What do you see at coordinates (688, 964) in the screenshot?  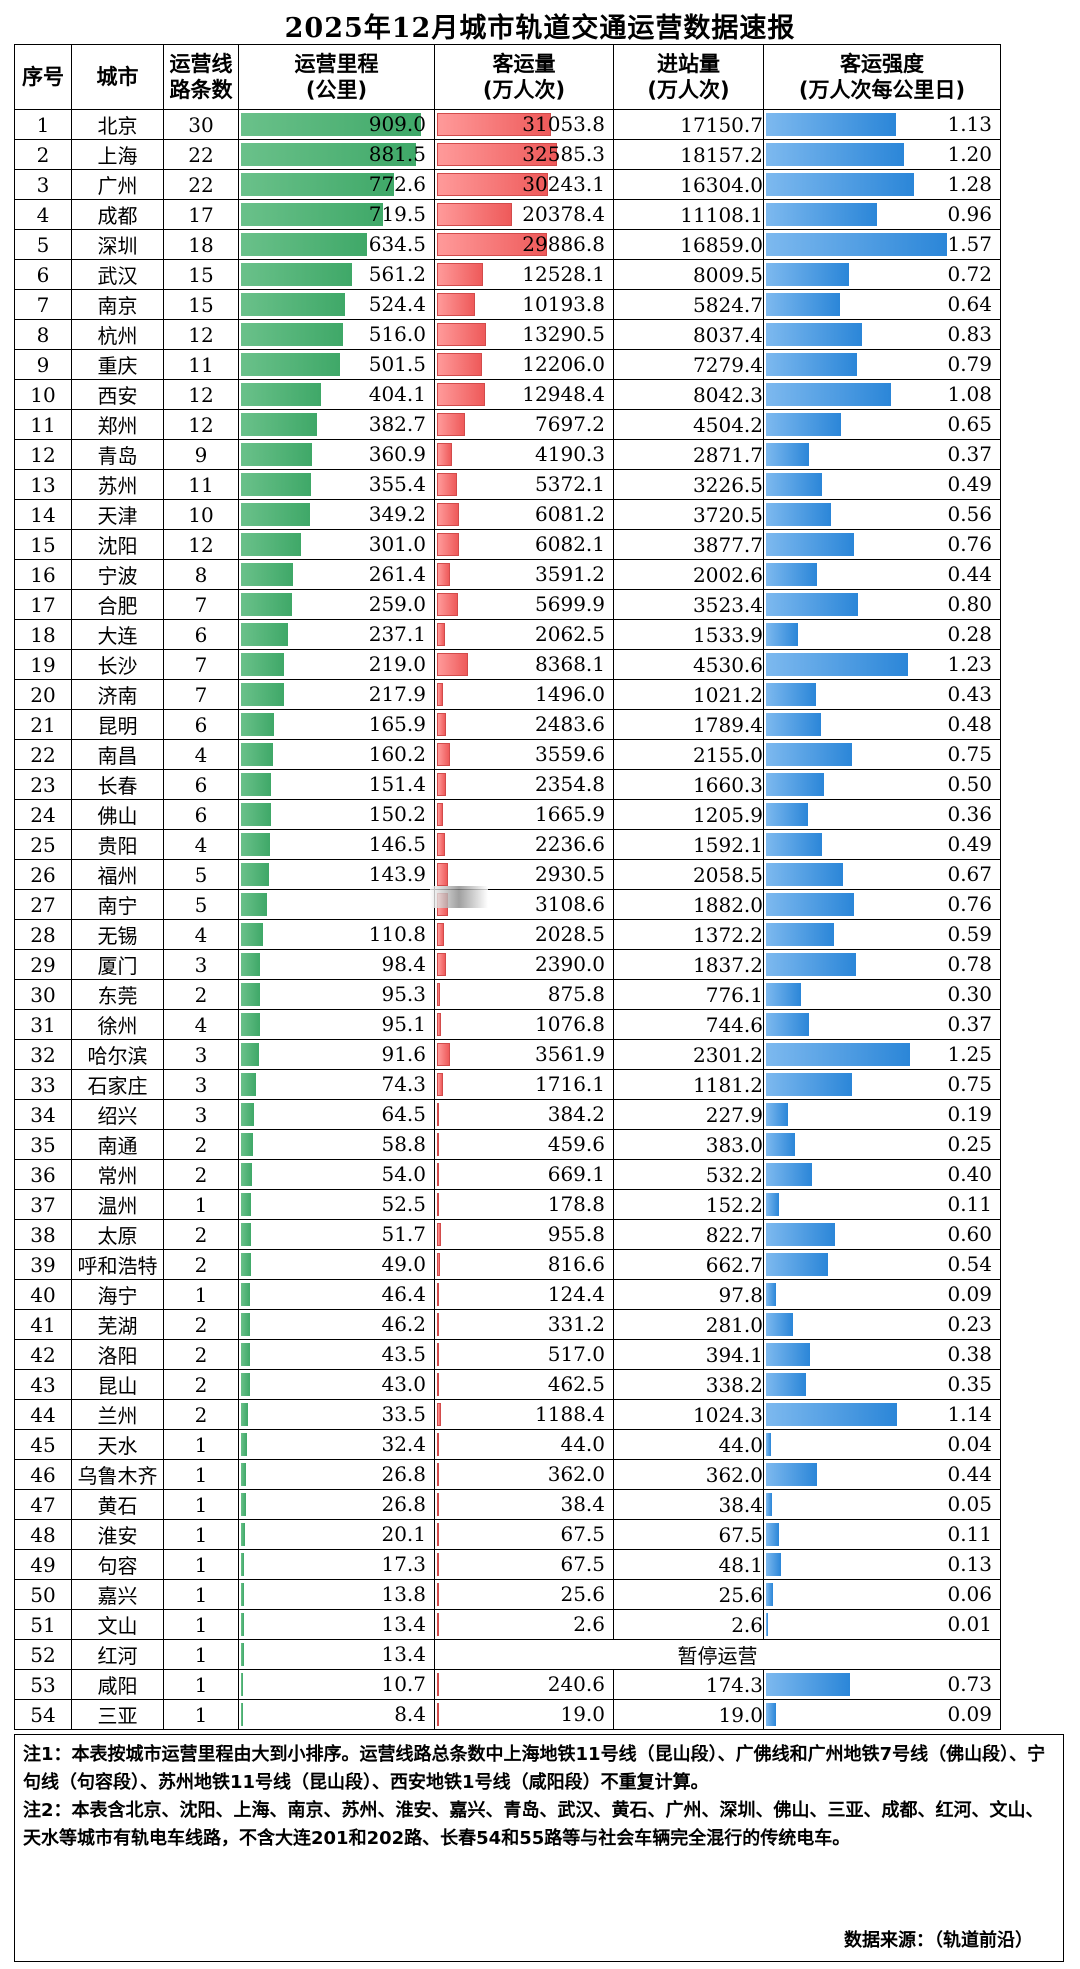 I see `entries-cell: 1837.2` at bounding box center [688, 964].